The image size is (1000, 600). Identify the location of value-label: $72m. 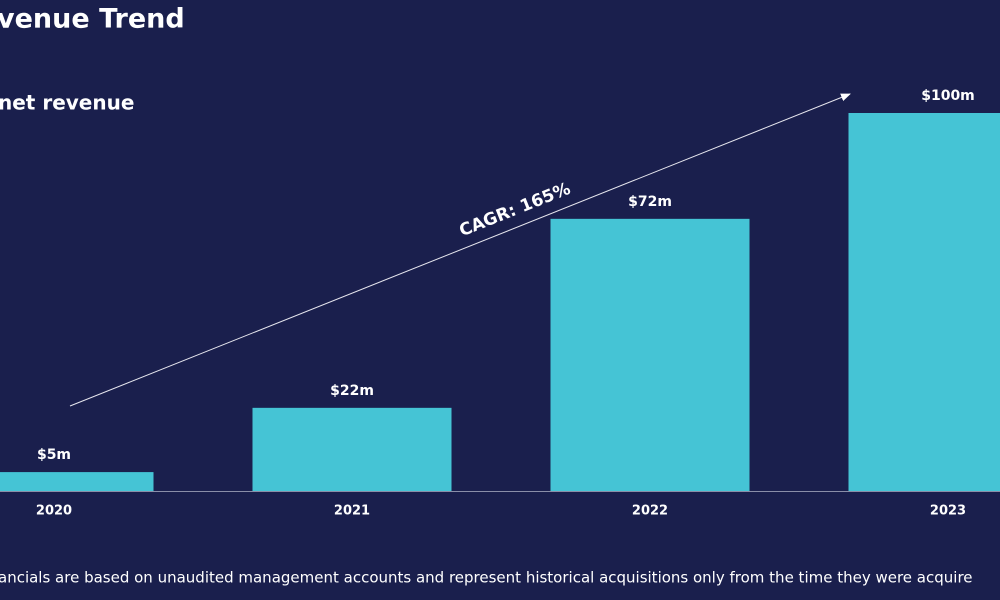
(650, 202).